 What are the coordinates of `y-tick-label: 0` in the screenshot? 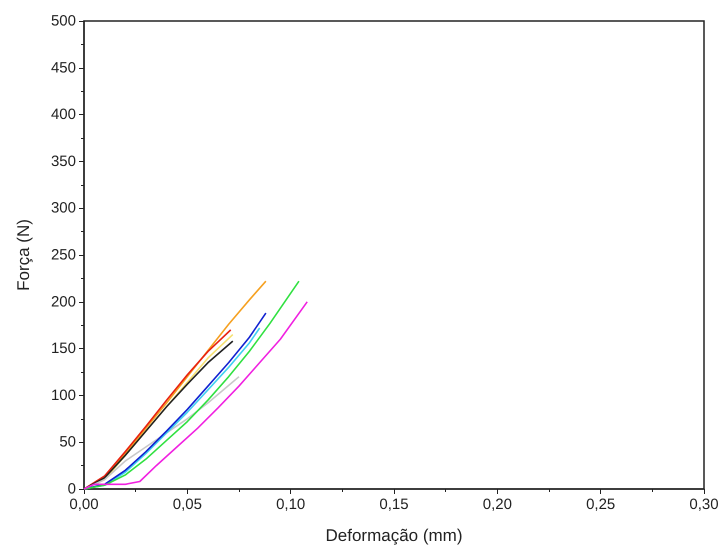 It's located at (72, 489).